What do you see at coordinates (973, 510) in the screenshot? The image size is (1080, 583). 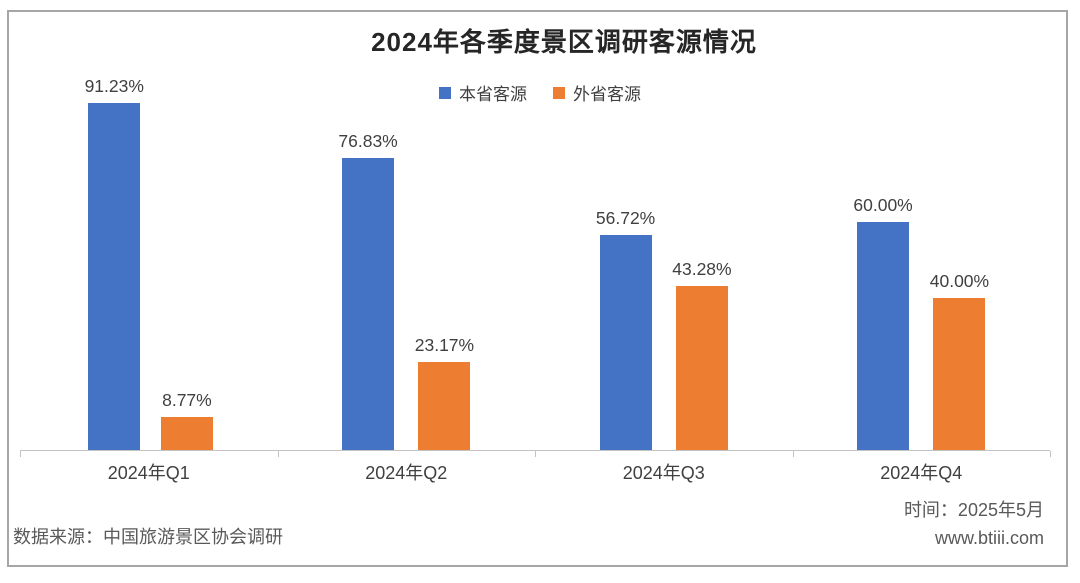 I see `time-note: 时间：2025年5月` at bounding box center [973, 510].